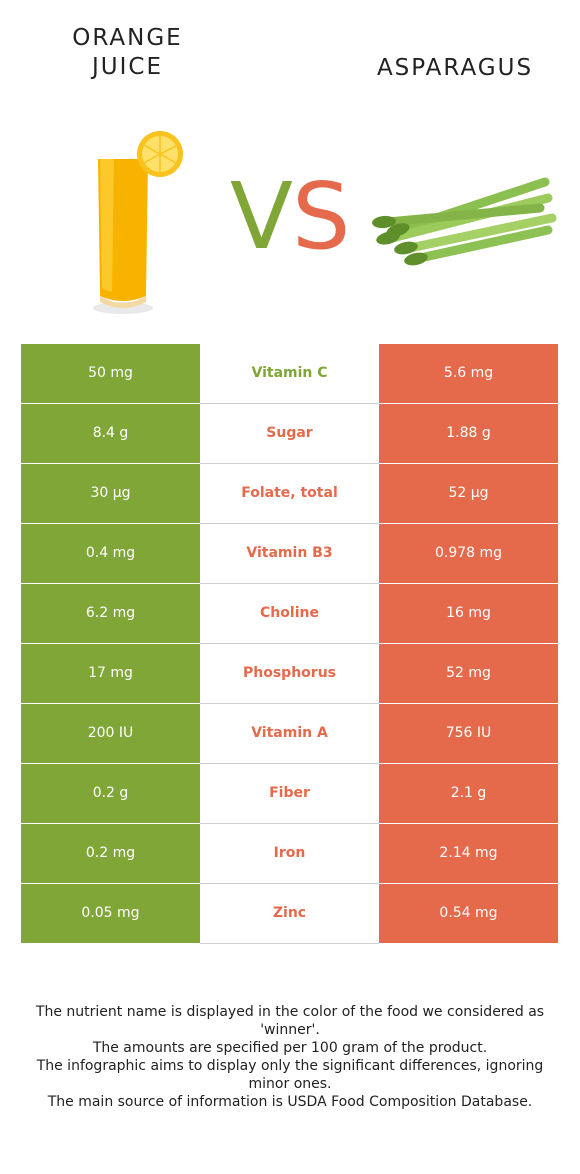 The width and height of the screenshot is (580, 1174). I want to click on nutrient-name: Iron, so click(289, 853).